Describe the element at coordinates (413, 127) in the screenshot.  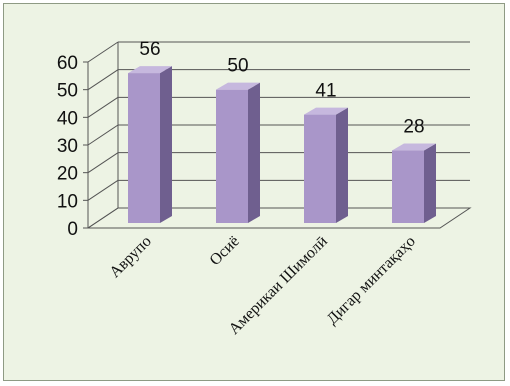
I see `data-label: 28` at that location.